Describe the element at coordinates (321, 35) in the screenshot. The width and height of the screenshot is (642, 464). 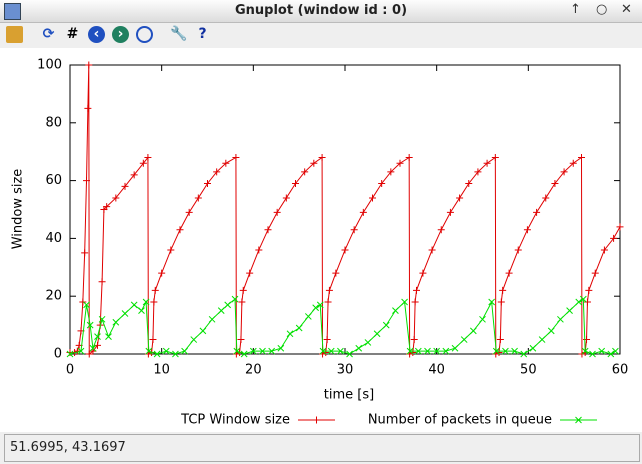
I see `toolbar: ⟳ # ‹ › 🔧 ?` at that location.